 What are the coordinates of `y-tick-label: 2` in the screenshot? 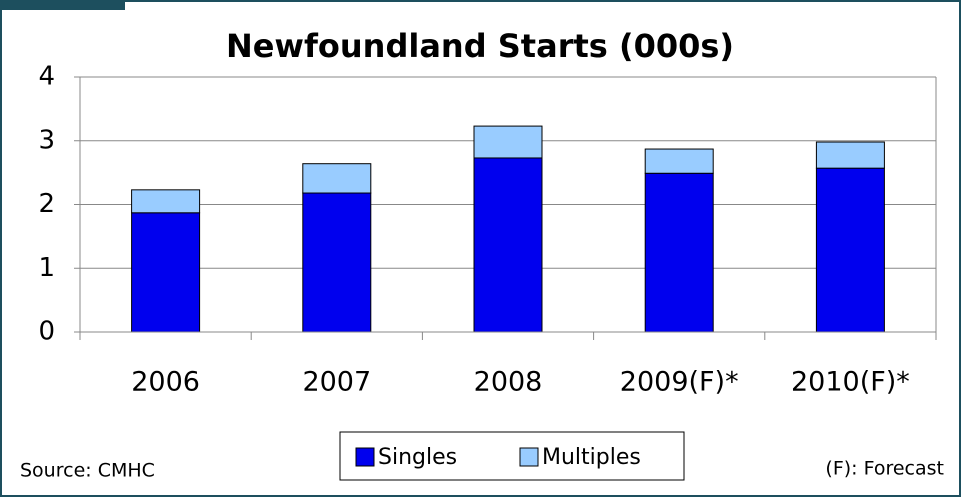 It's located at (46, 204).